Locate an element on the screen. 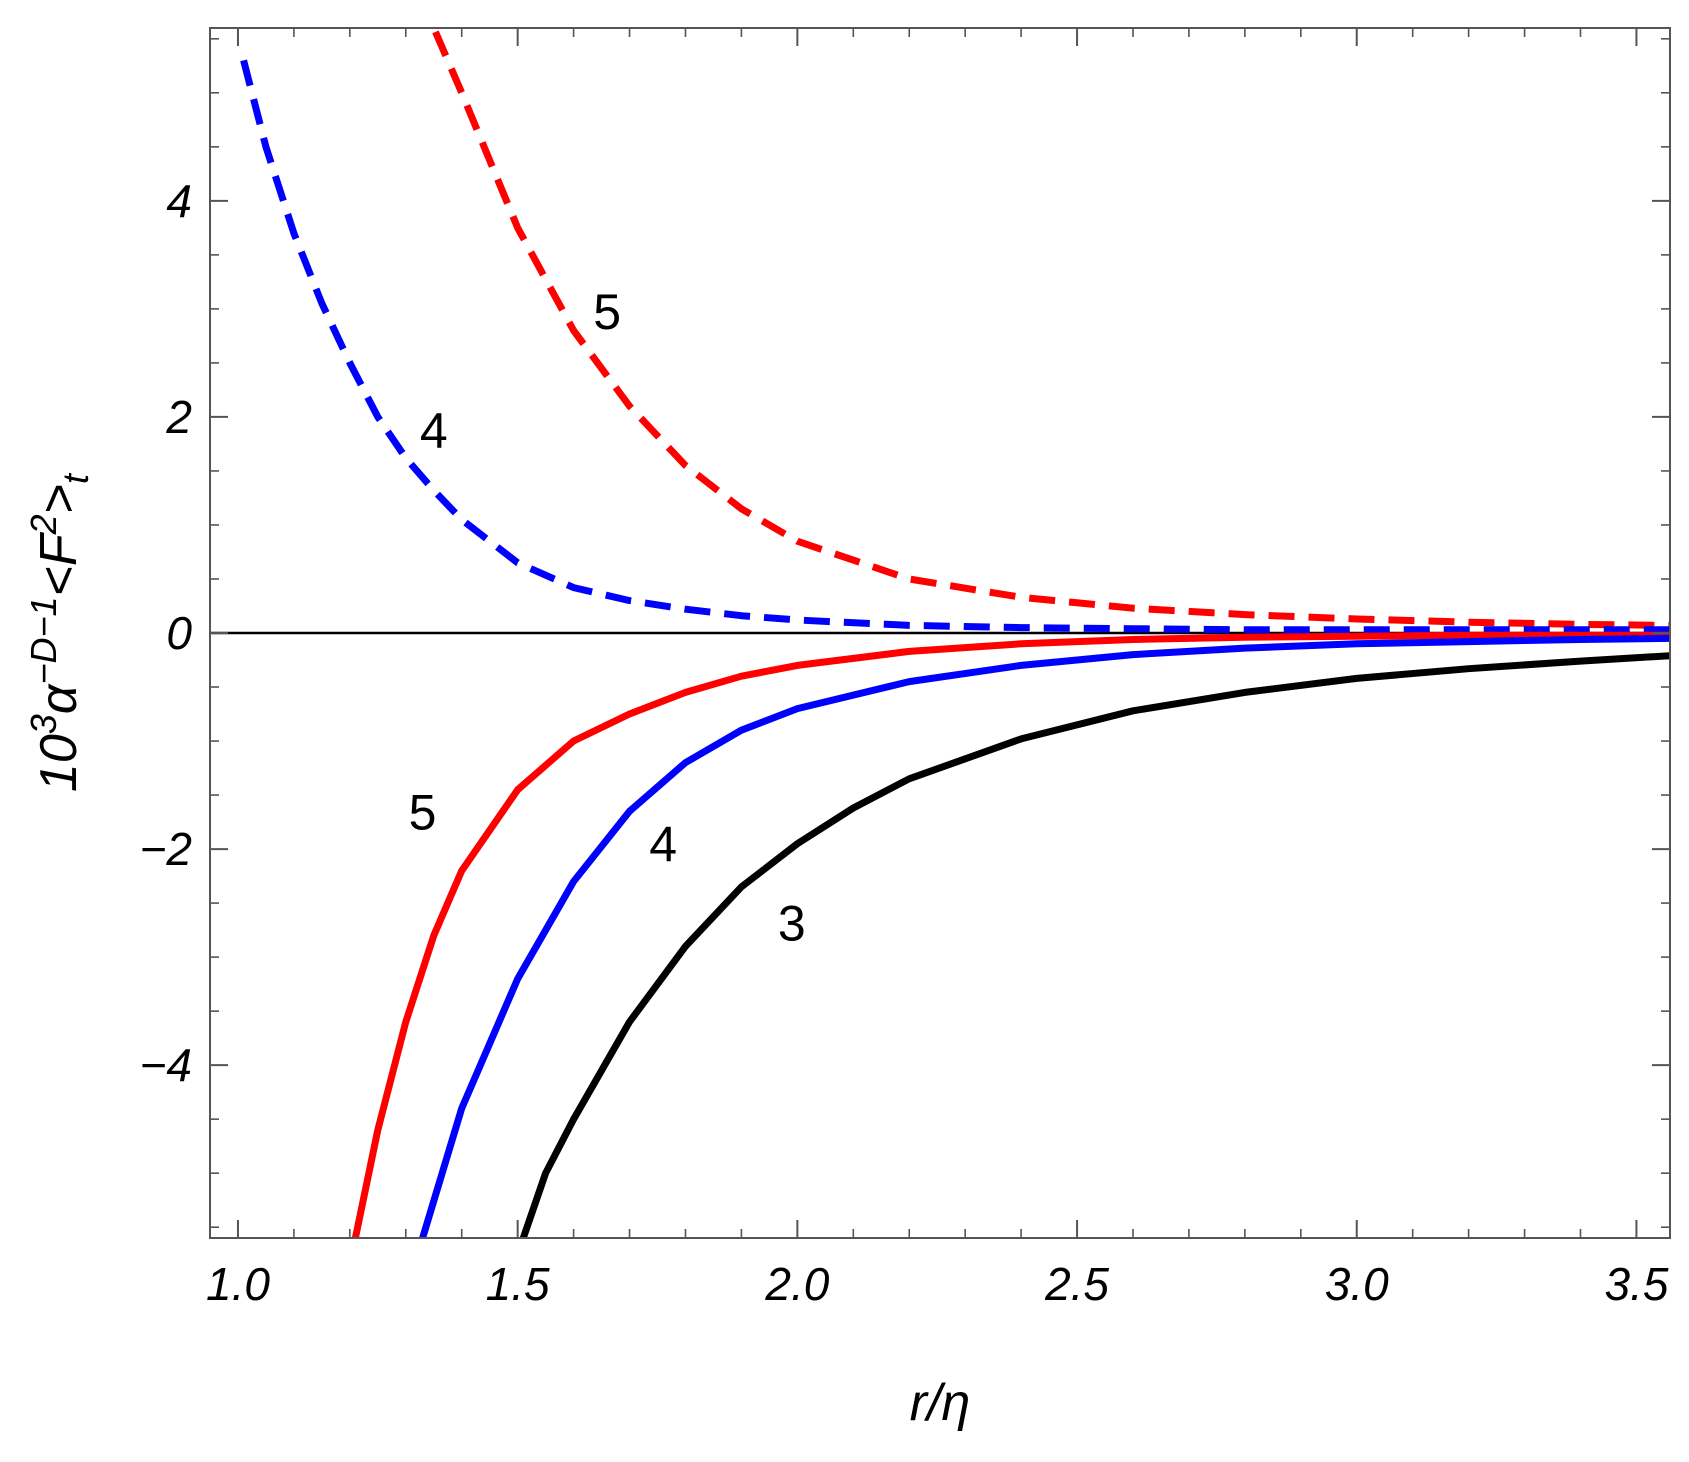 The height and width of the screenshot is (1462, 1689). y-tick-label: −4 is located at coordinates (166, 1065).